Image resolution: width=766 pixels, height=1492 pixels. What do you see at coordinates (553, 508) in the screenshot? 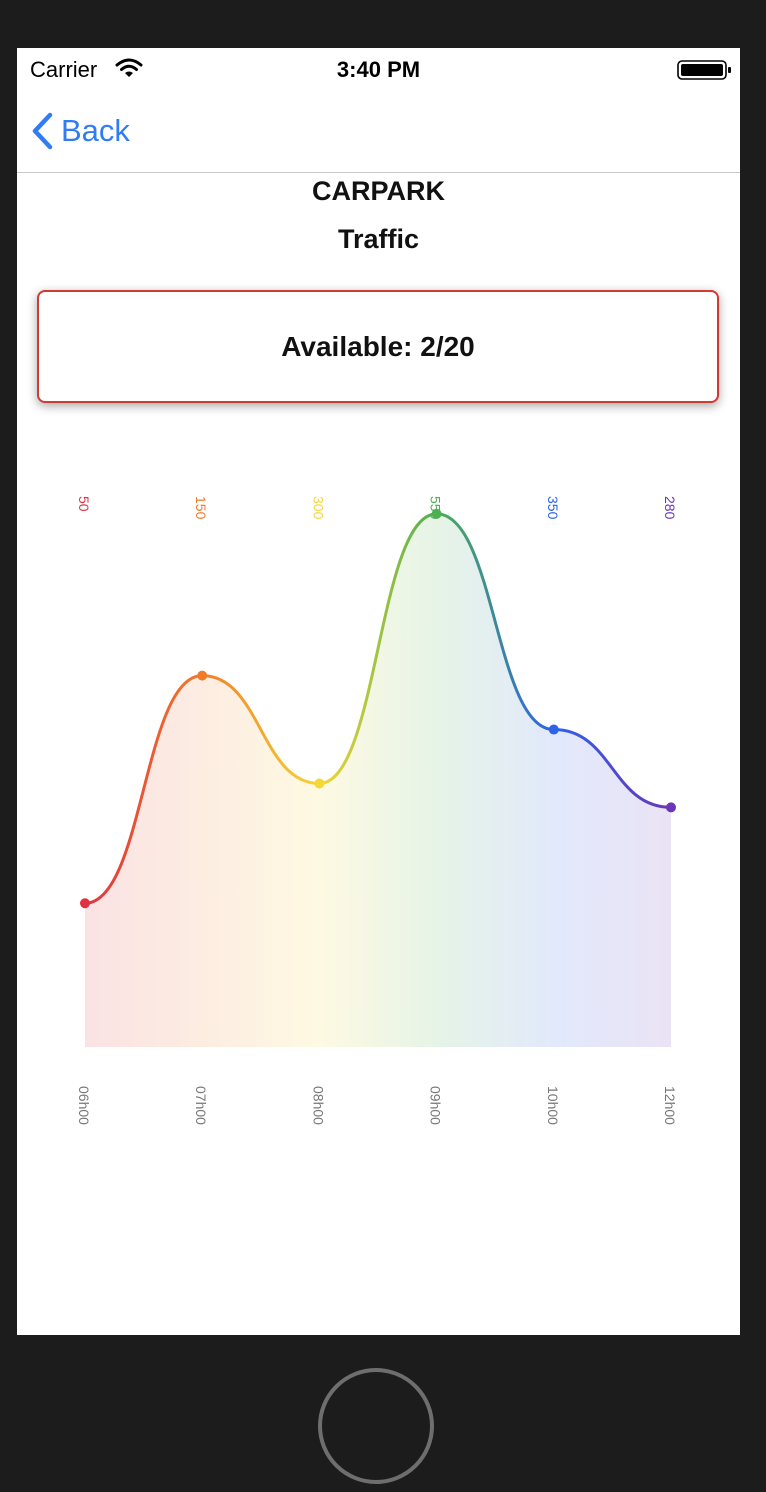
I see `value-label: 350` at bounding box center [553, 508].